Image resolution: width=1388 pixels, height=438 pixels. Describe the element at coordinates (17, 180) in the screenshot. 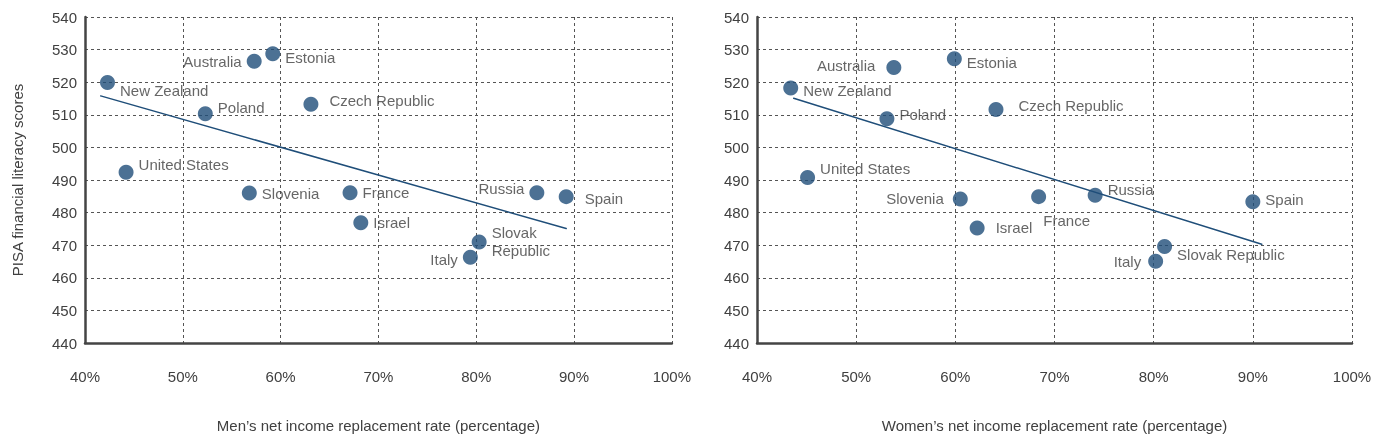

I see `y-axis-title: PISA financial literacy scores` at that location.